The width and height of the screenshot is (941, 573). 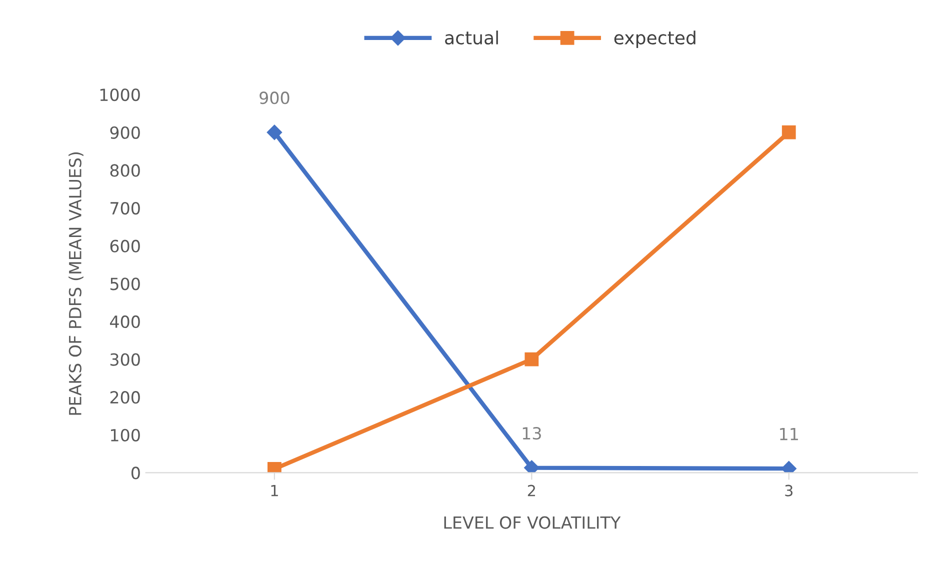 What do you see at coordinates (76, 283) in the screenshot?
I see `y-axis-title: PEAKS OF PDFS (MEAN VALUES)` at bounding box center [76, 283].